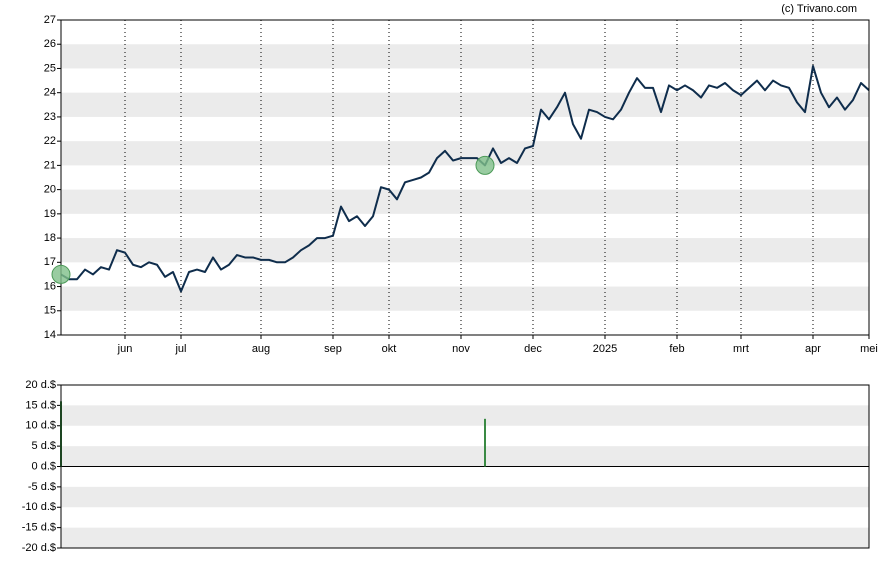 Image resolution: width=888 pixels, height=565 pixels. What do you see at coordinates (40, 385) in the screenshot?
I see `y-tick-label: 20 d.$` at bounding box center [40, 385].